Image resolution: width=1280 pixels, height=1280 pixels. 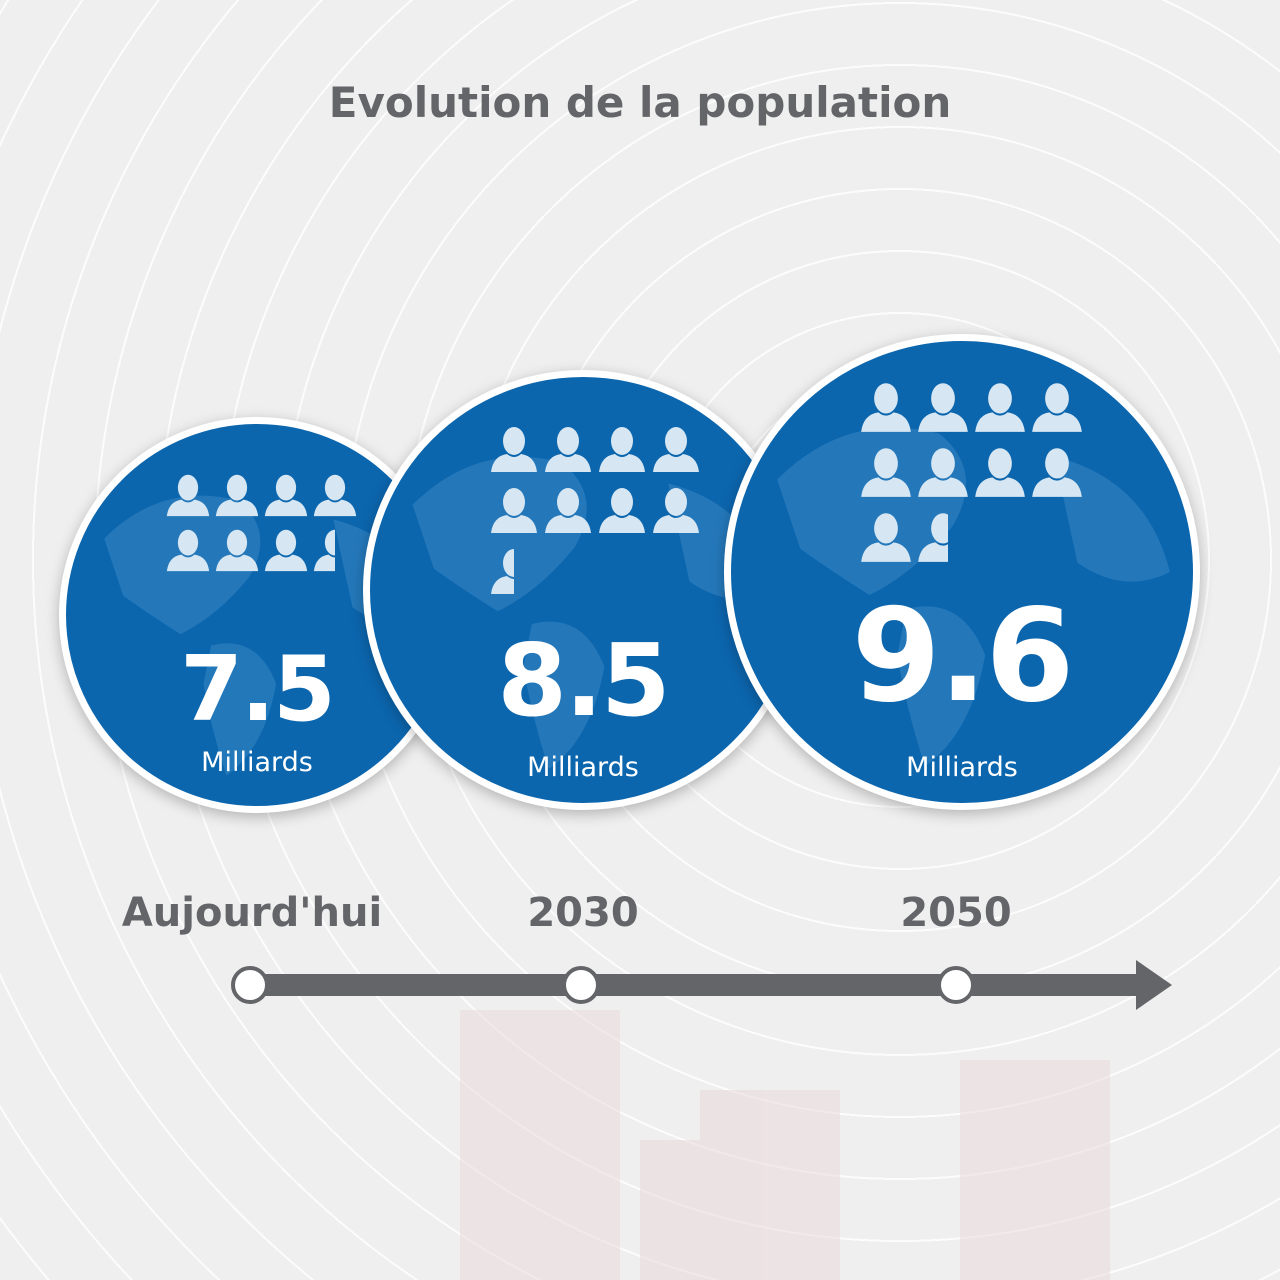 I want to click on timeline-dot-2030, so click(x=581, y=985).